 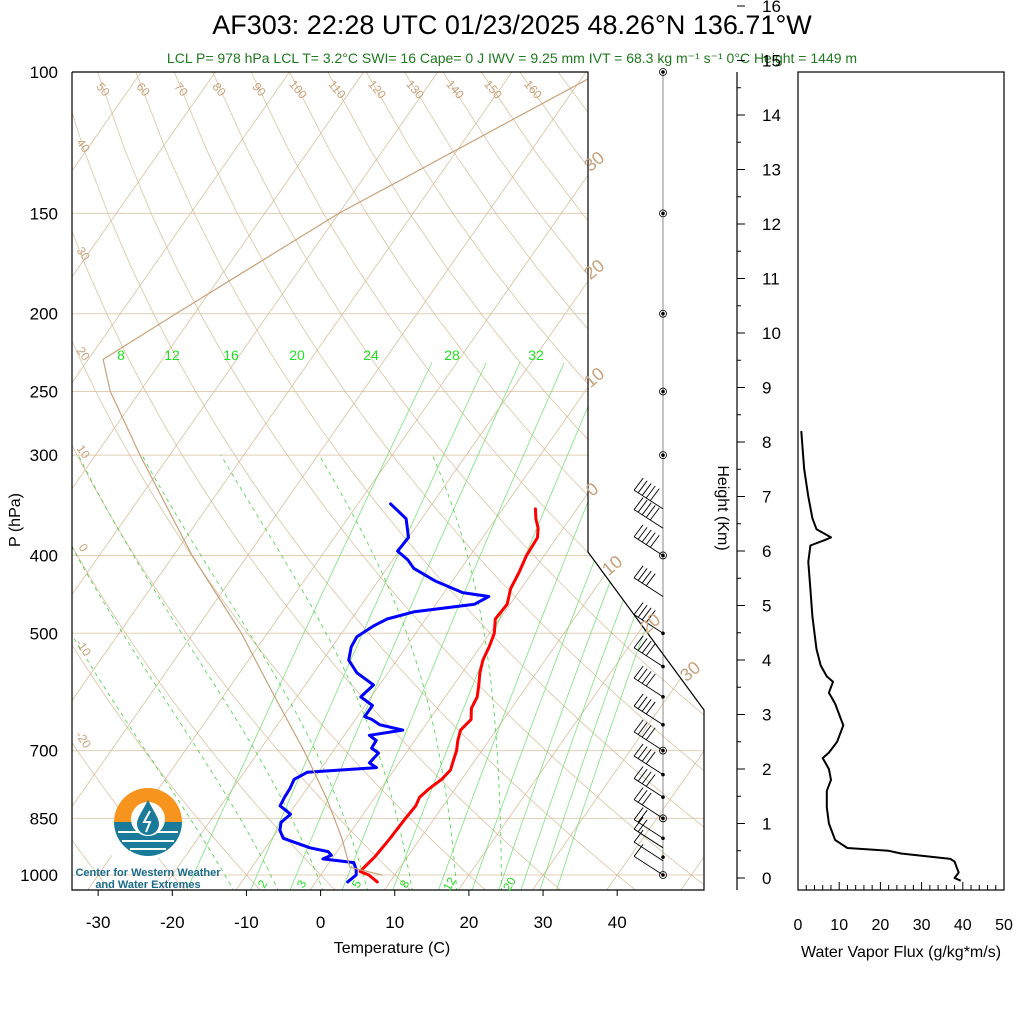 What do you see at coordinates (881, 925) in the screenshot?
I see `flux-tick-label: 20` at bounding box center [881, 925].